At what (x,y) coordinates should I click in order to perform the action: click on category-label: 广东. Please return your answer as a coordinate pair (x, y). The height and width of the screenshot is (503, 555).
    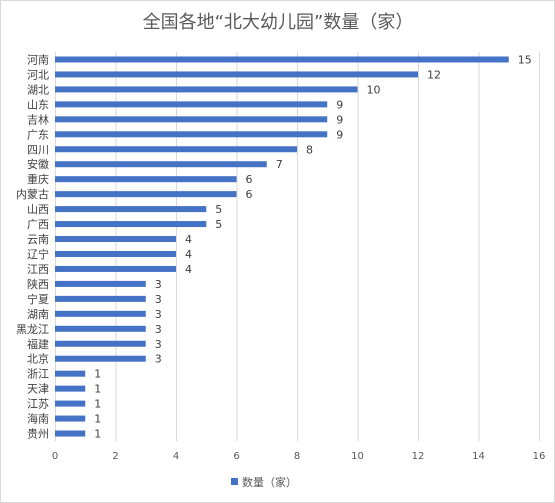
    Looking at the image, I should click on (38, 134).